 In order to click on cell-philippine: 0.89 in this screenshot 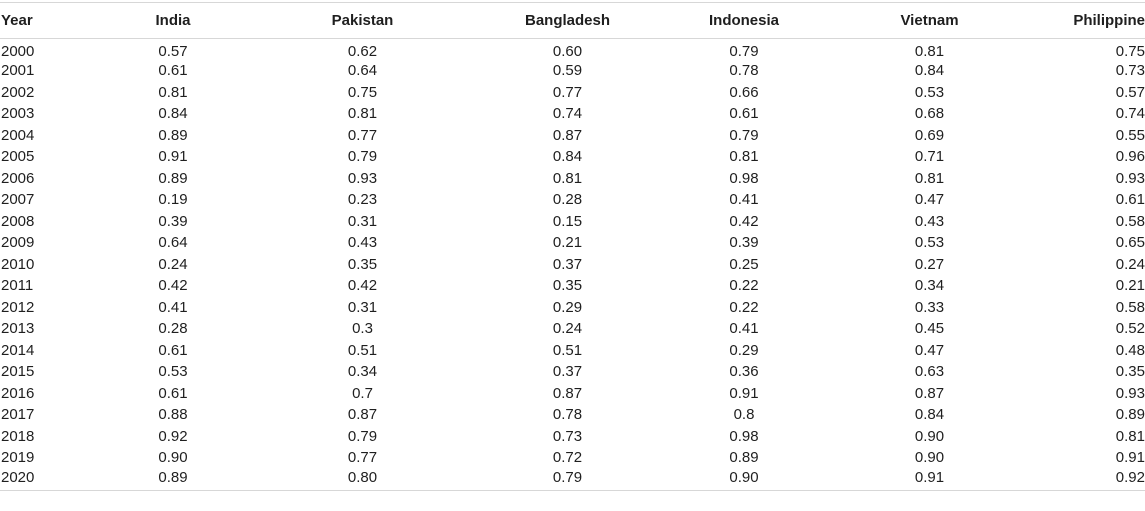, I will do `click(1130, 415)`.